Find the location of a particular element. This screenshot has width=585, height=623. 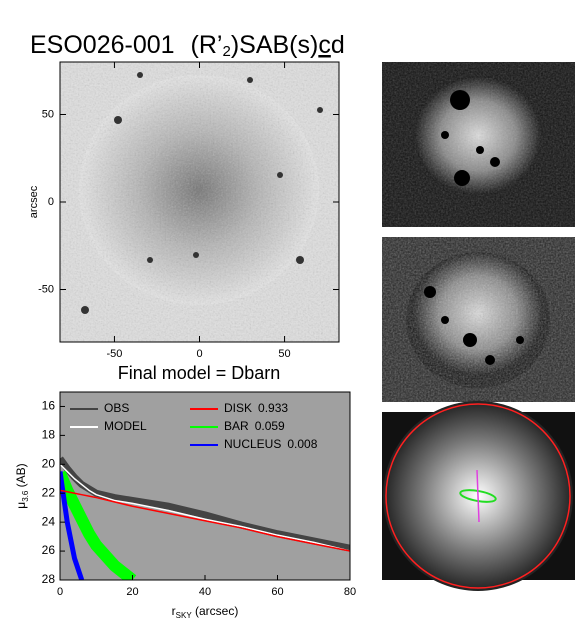

y-tick-label: 26 is located at coordinates (49, 550).